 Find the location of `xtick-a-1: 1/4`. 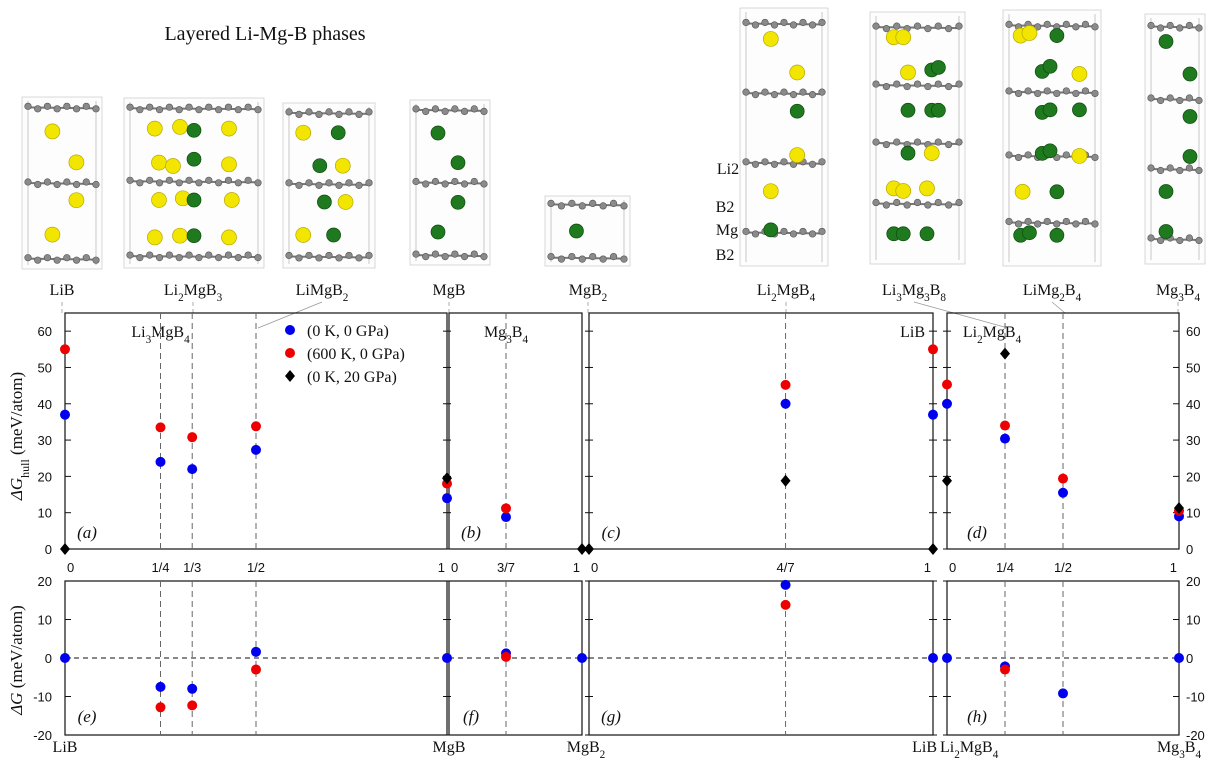

xtick-a-1: 1/4 is located at coordinates (160, 567).